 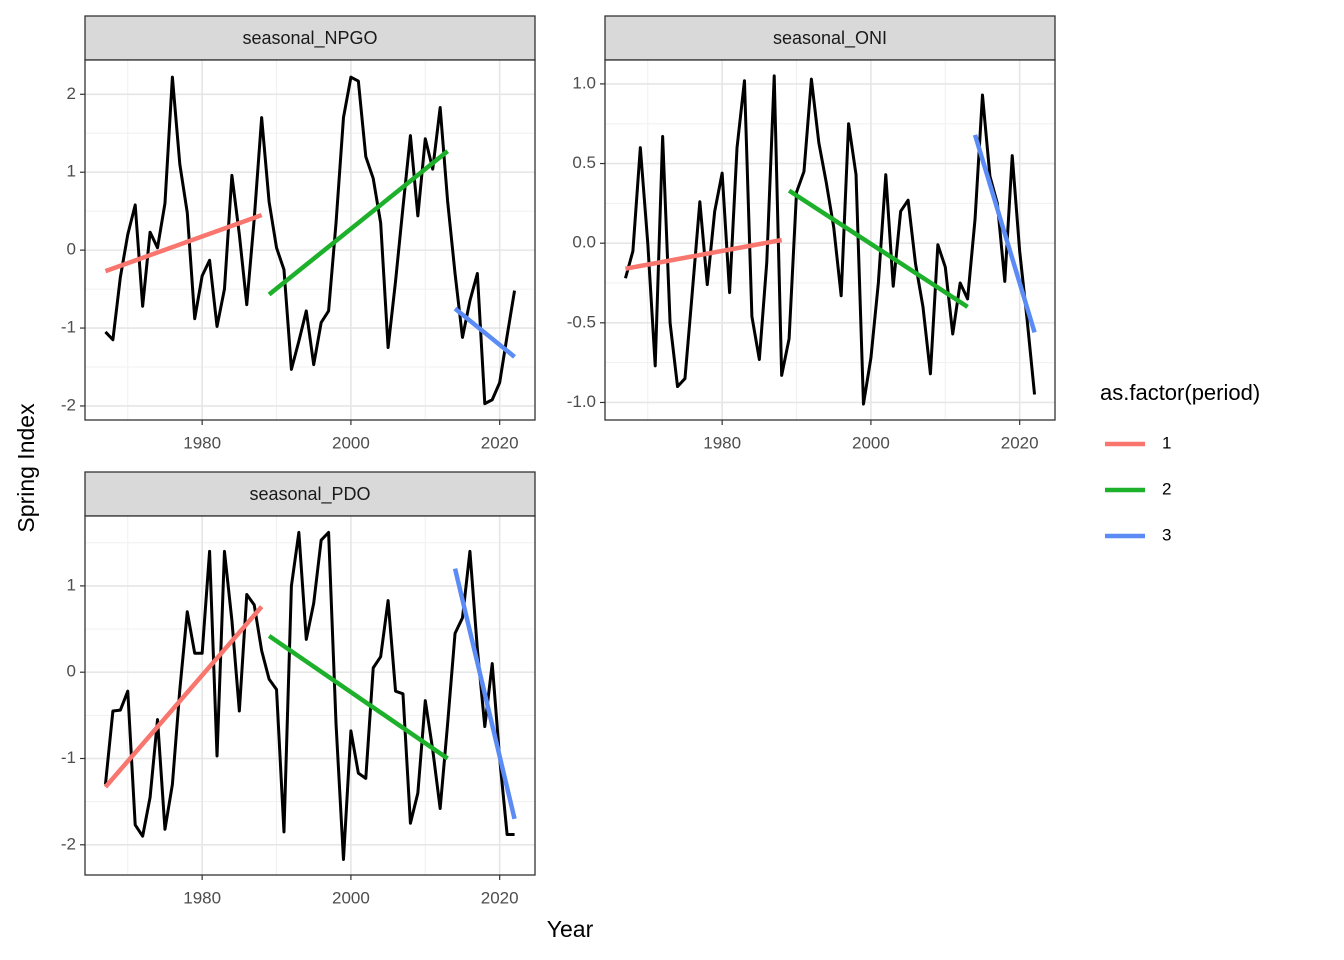 What do you see at coordinates (1166, 488) in the screenshot?
I see `legend-label: 2` at bounding box center [1166, 488].